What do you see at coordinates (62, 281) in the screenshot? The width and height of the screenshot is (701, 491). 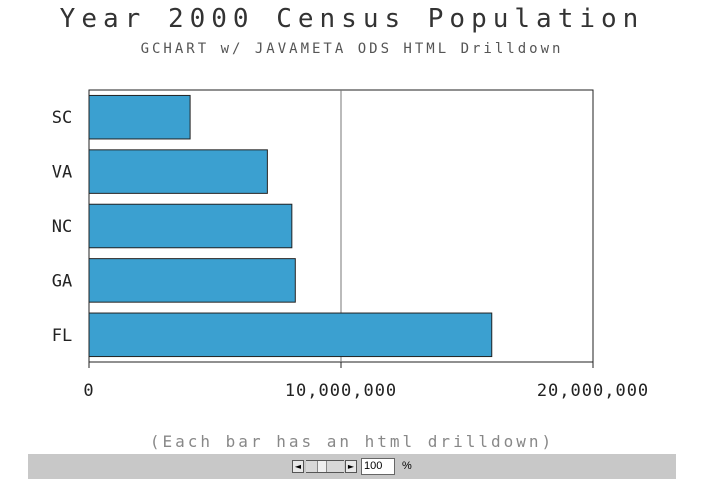 I see `category-label: GA` at bounding box center [62, 281].